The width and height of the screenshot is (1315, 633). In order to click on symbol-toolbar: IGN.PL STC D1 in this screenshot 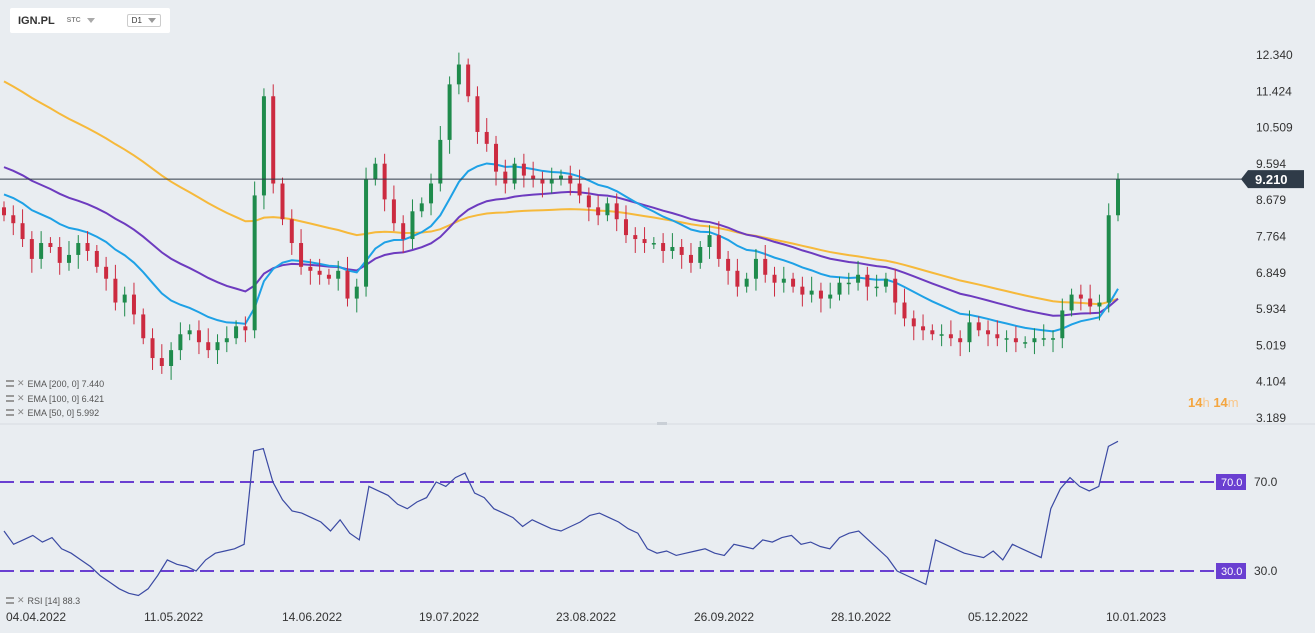, I will do `click(90, 20)`.